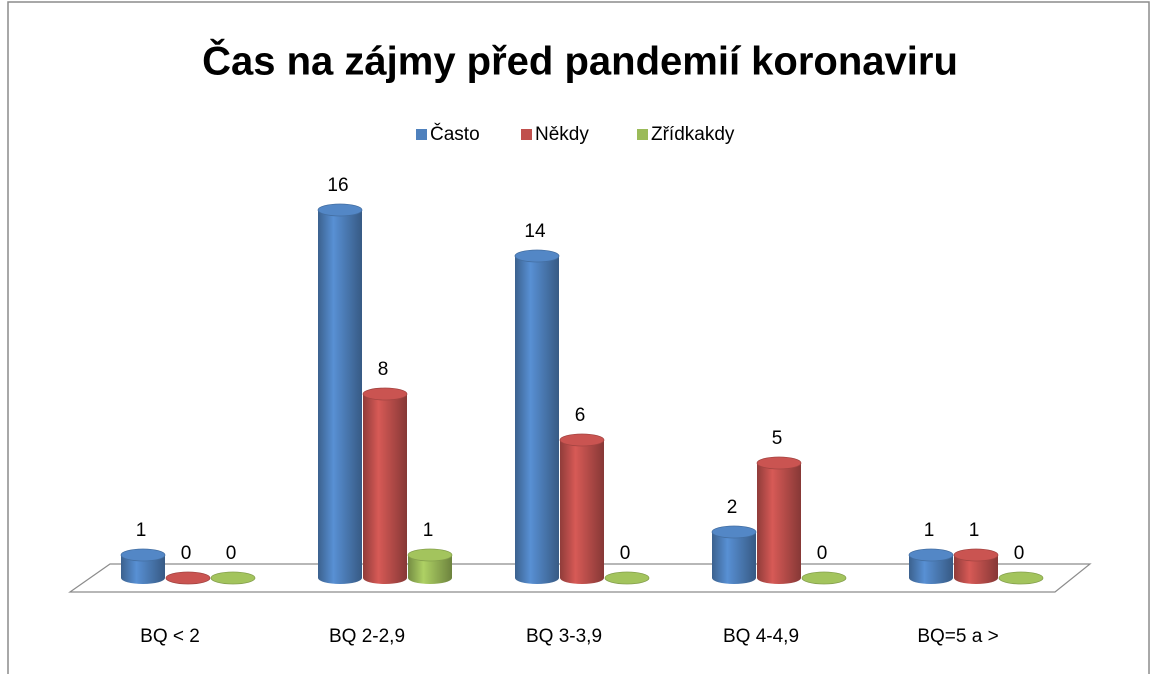 Image resolution: width=1152 pixels, height=674 pixels. I want to click on value-label: 5, so click(777, 438).